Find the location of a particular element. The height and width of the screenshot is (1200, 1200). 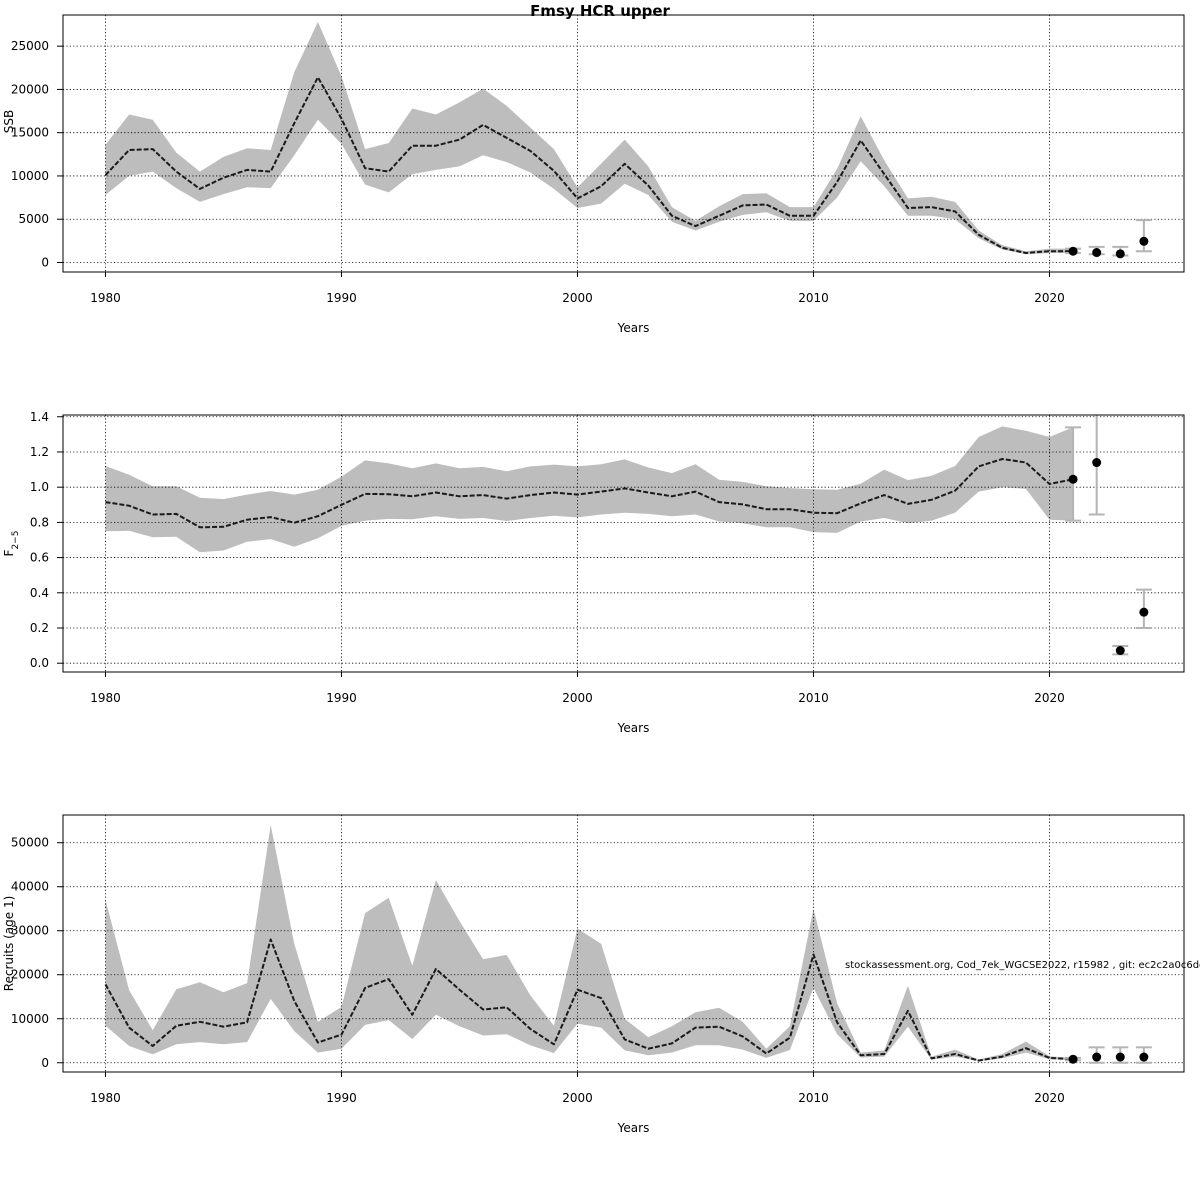

fbar-forecast-2023 is located at coordinates (1120, 650).